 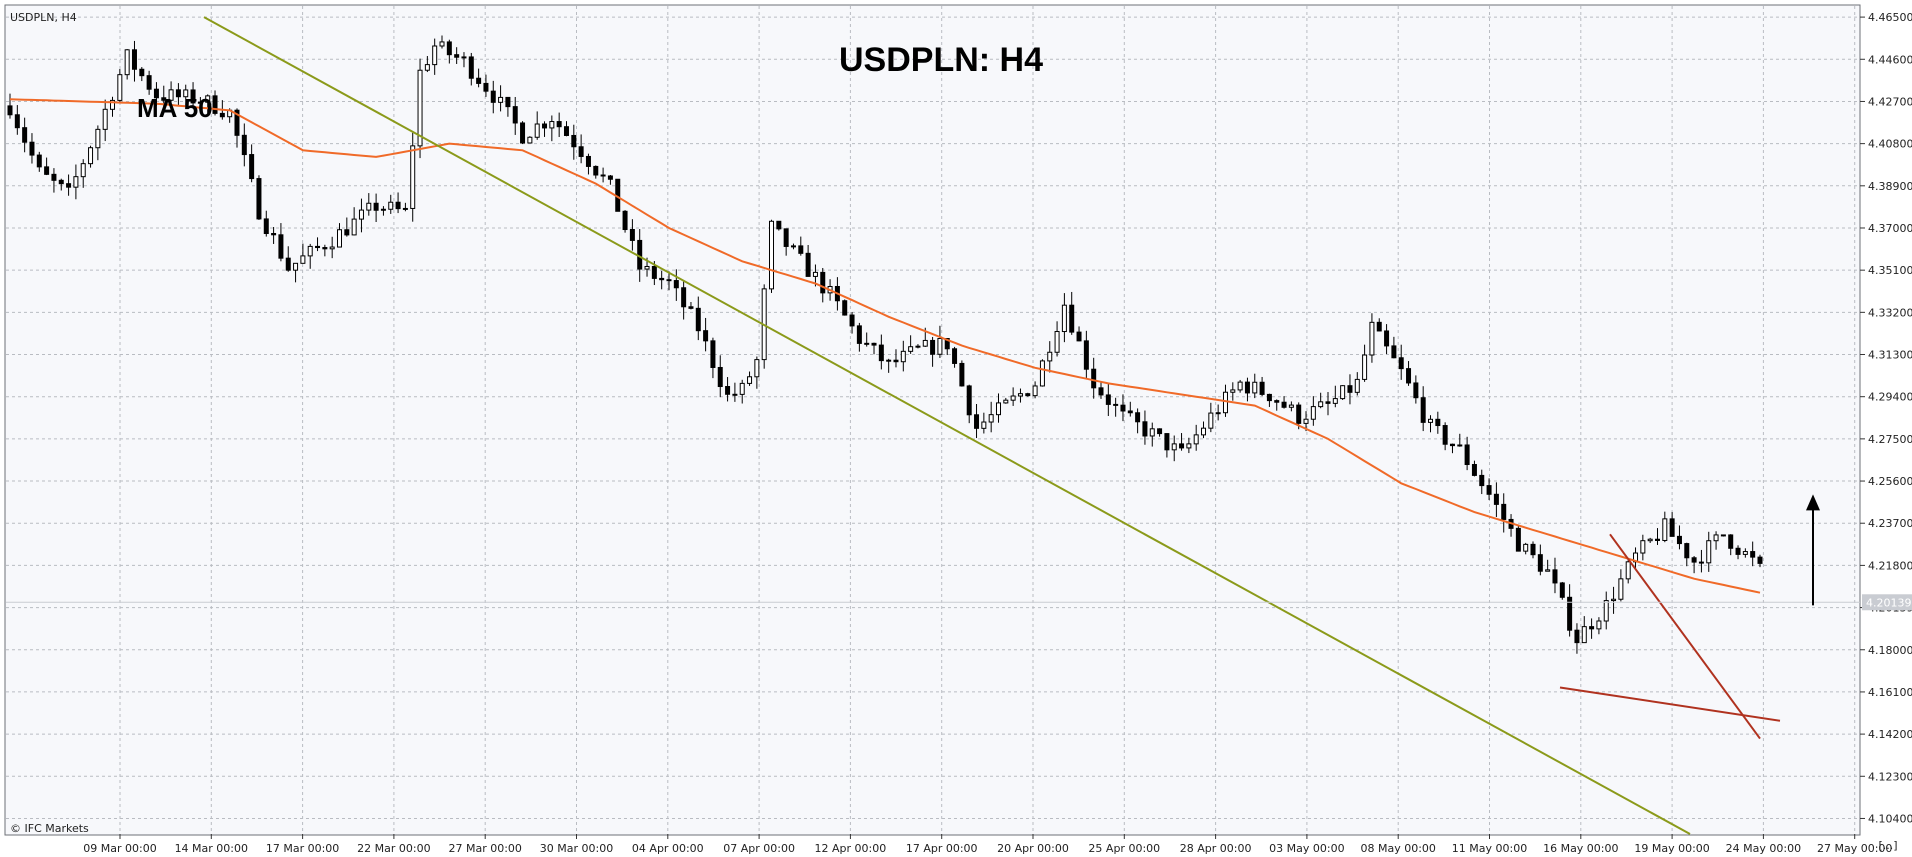 I want to click on x-tick-label: 19 May 00:00, so click(x=1671, y=848).